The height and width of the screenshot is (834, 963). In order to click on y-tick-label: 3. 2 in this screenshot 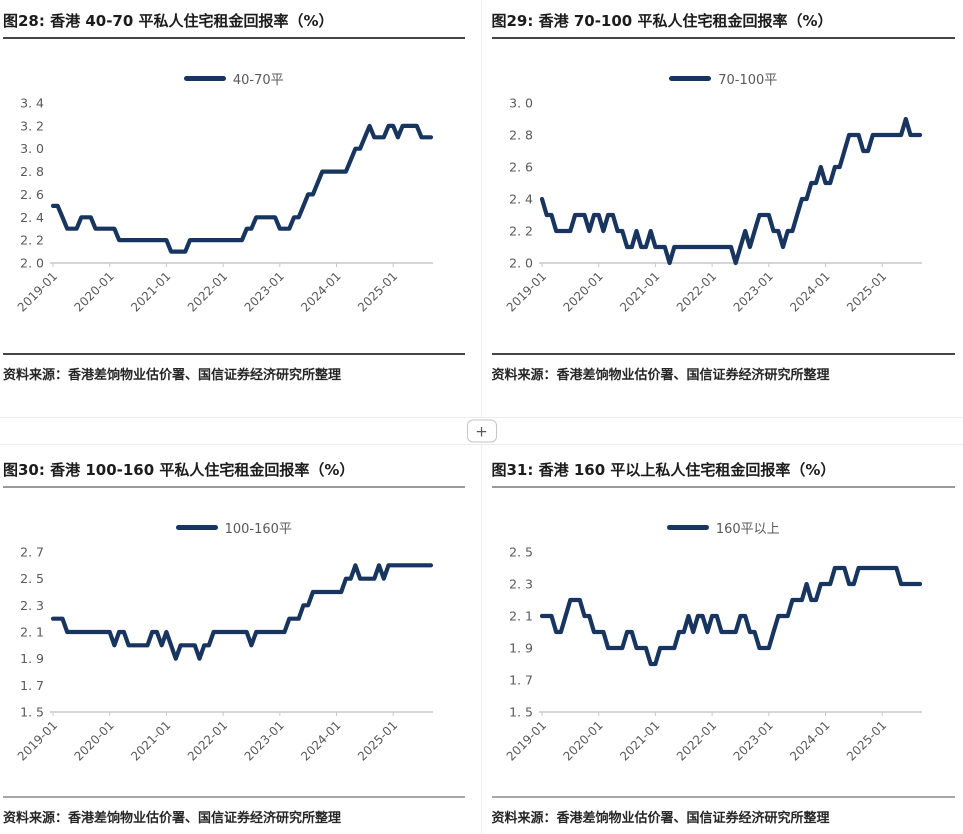, I will do `click(32, 125)`.